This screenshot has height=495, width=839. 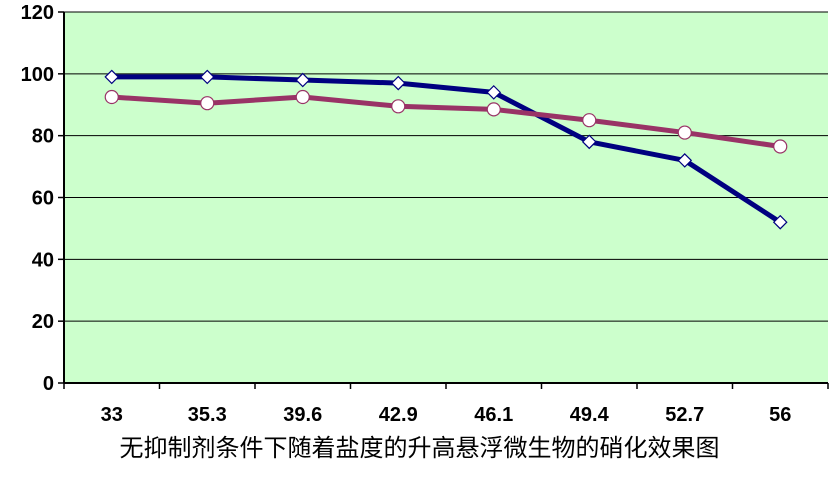 I want to click on y-tick-label: 40, so click(x=43, y=260).